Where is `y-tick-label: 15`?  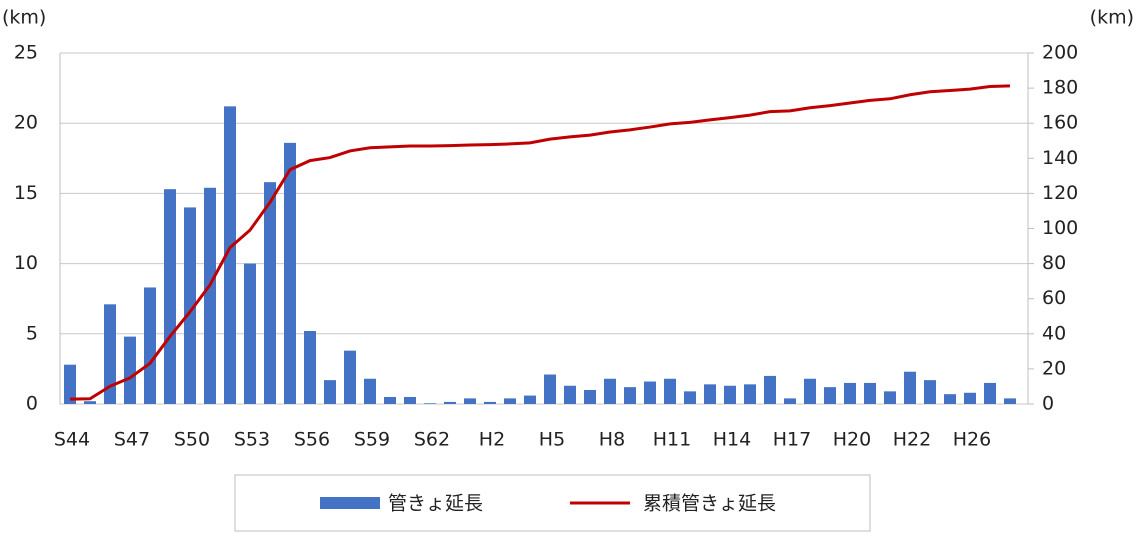 y-tick-label: 15 is located at coordinates (26, 193).